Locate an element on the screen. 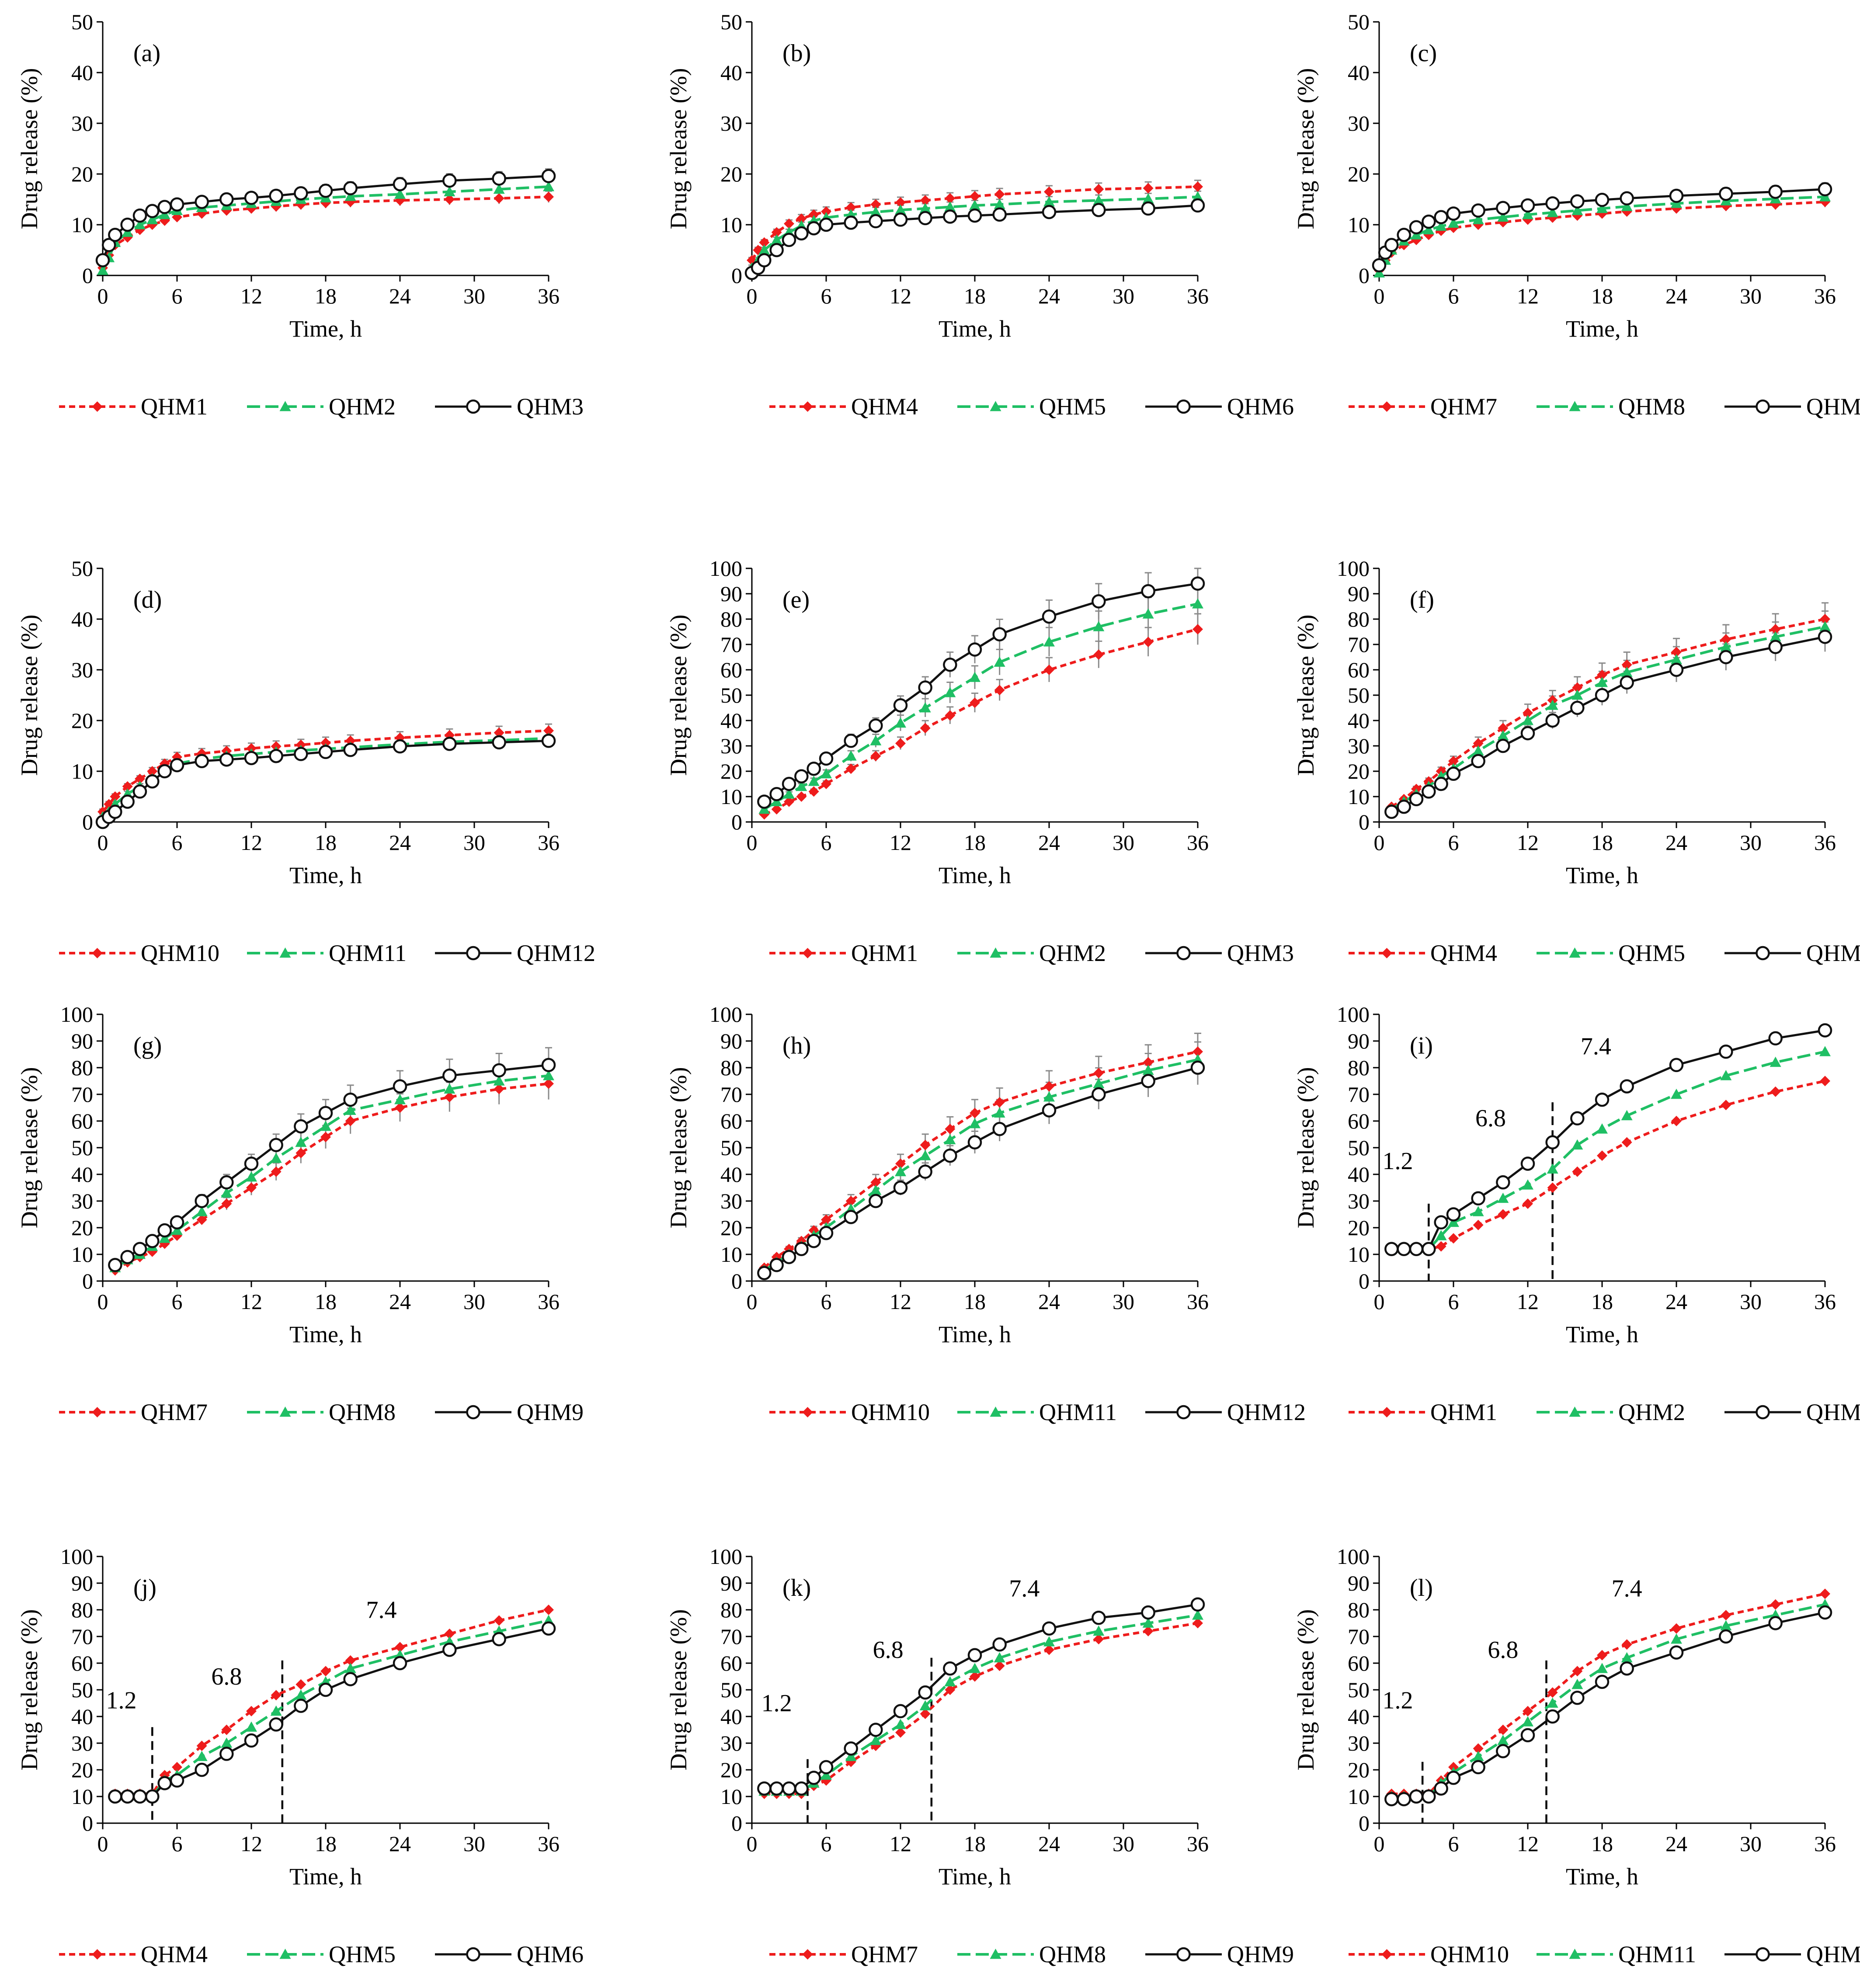  x-tick-label: 24 is located at coordinates (400, 842).